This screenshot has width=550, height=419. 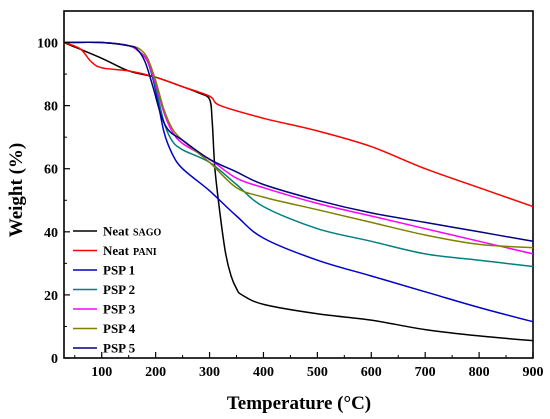 I want to click on legend-label-7: PSP 5, so click(x=119, y=348).